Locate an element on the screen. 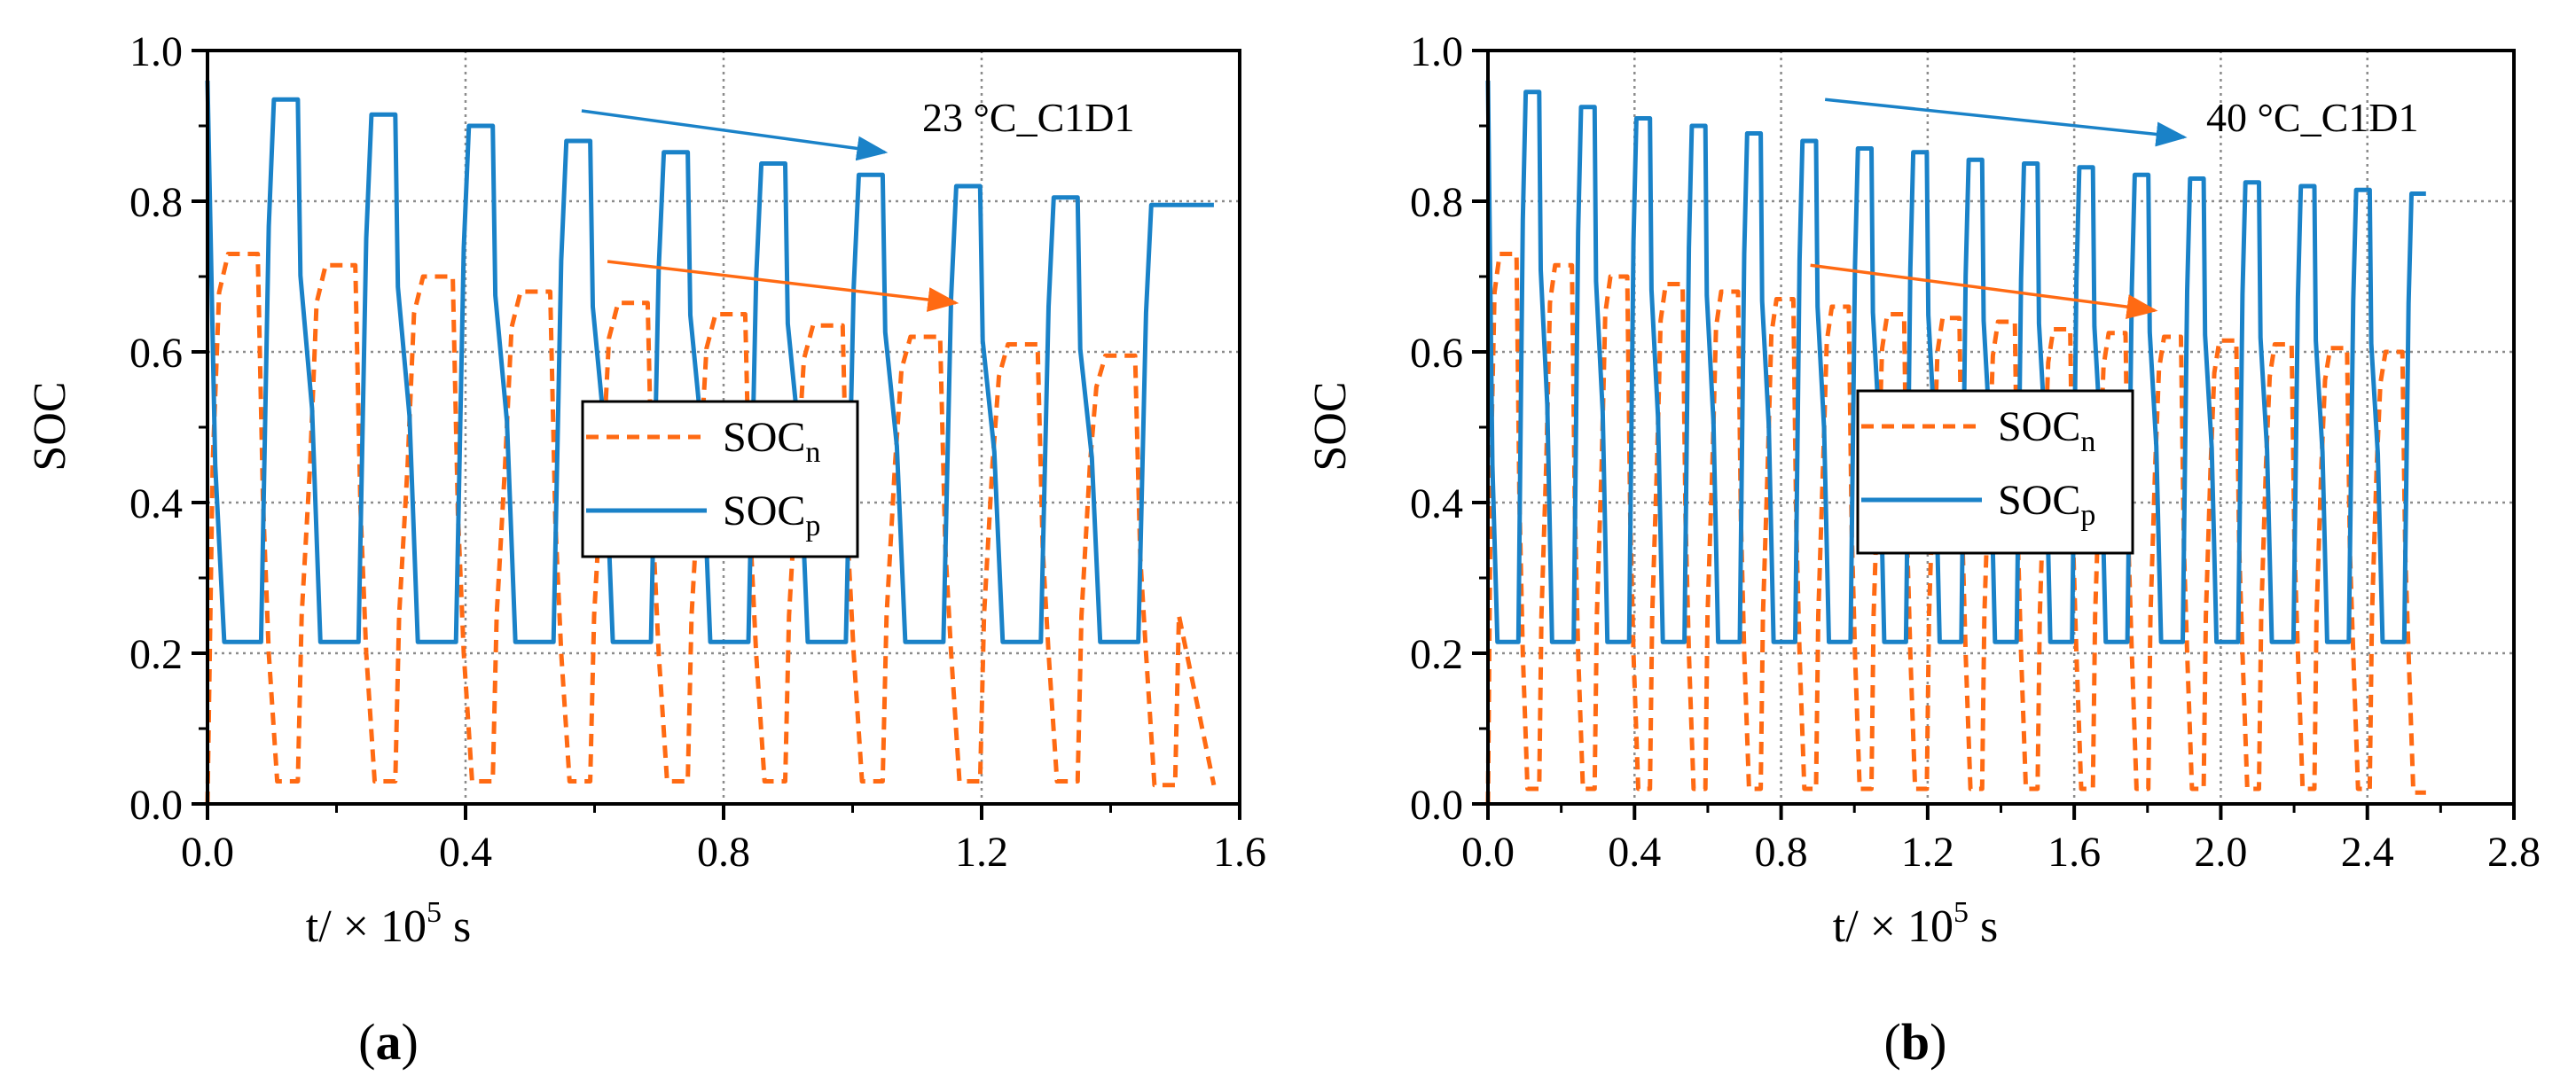  condition-annotation: 23 °C_C1D1 is located at coordinates (1028, 118).